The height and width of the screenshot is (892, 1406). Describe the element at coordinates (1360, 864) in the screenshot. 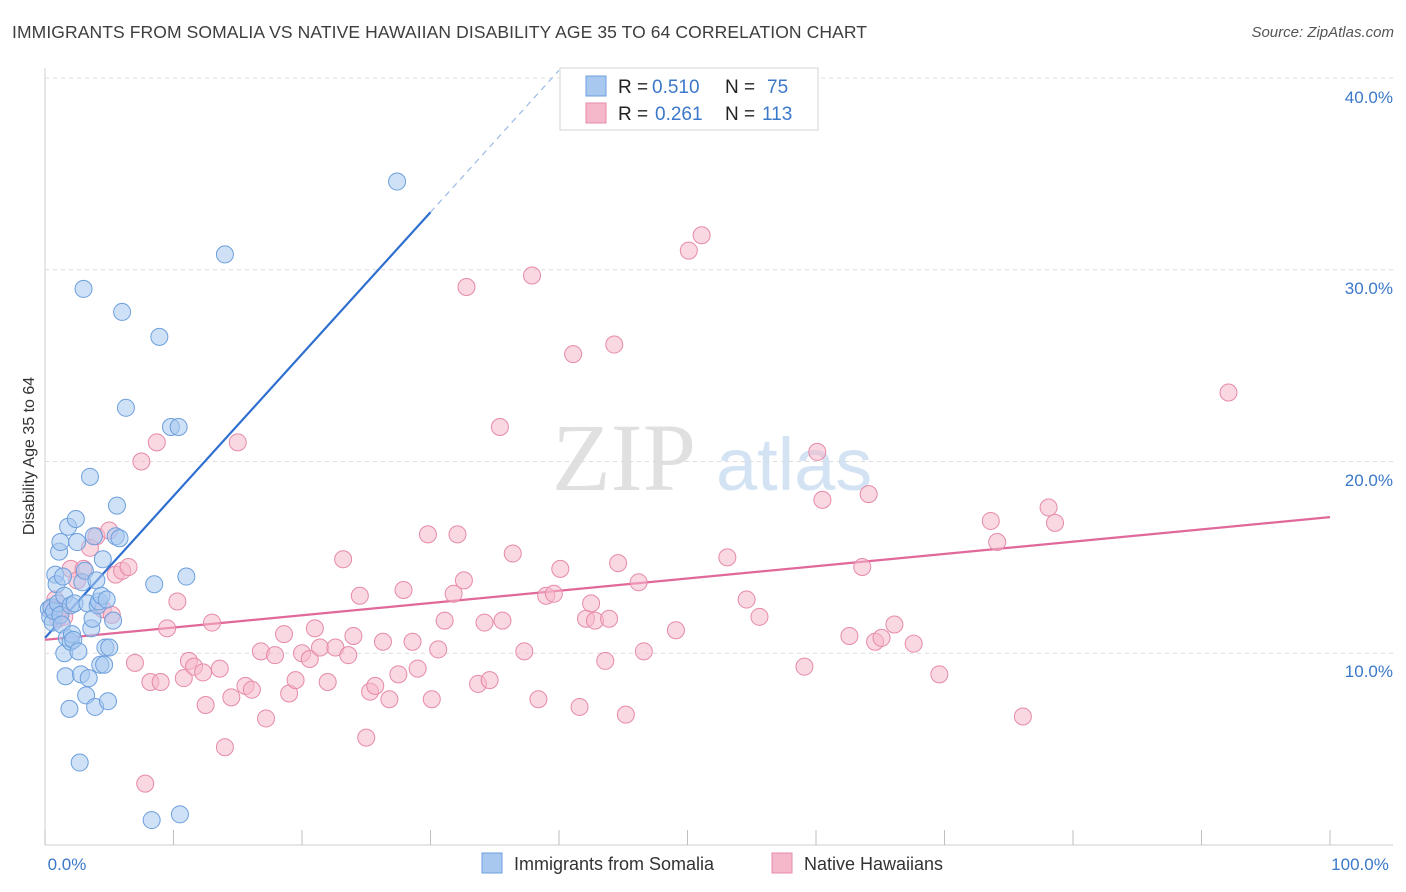

I see `x-tick-label-max: 100.0%` at that location.